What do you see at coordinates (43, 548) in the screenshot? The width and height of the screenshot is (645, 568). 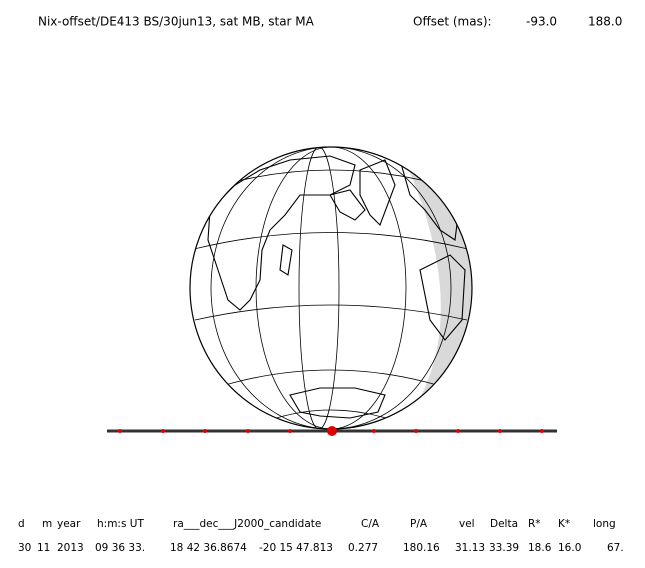 I see `cell: 11` at bounding box center [43, 548].